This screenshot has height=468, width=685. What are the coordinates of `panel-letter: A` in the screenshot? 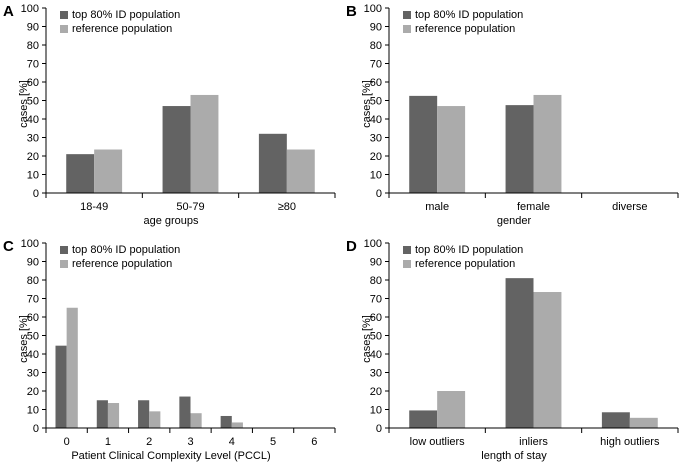 It's located at (8, 11).